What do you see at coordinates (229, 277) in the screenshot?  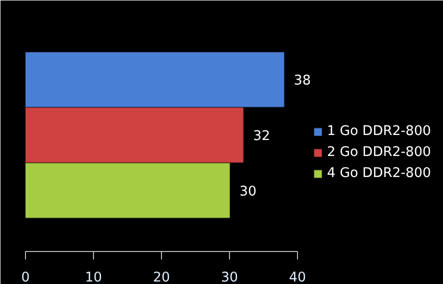 I see `x-tick-label: 30` at bounding box center [229, 277].